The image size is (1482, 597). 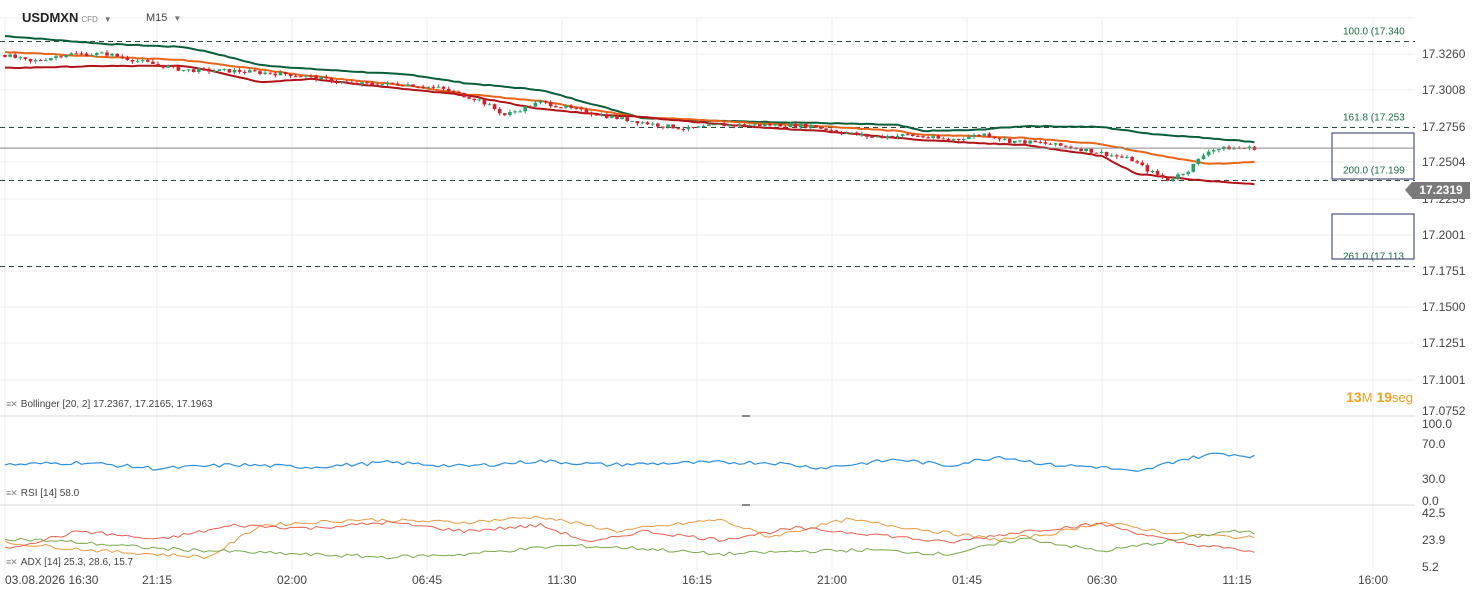 I want to click on fib-label-3: 261.0 (17.113, so click(x=1373, y=257).